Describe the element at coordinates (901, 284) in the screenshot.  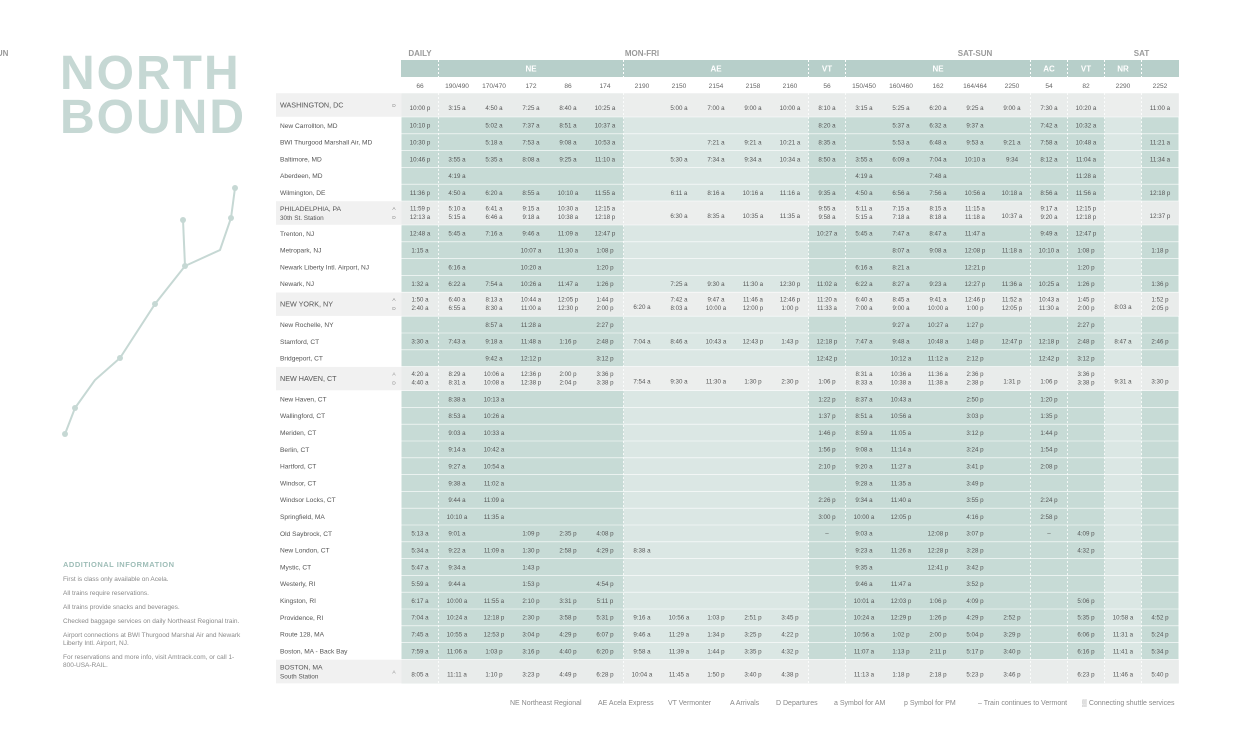
I see `time-cell: 8:27 a` at that location.